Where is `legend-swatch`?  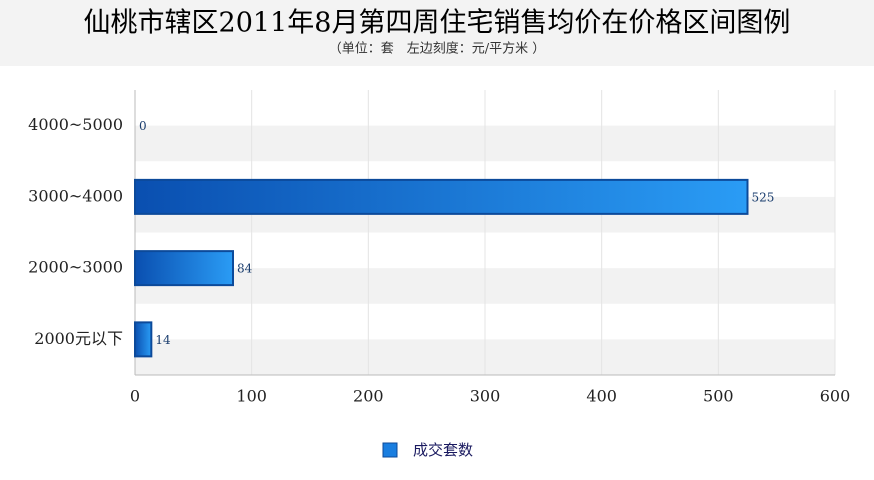 legend-swatch is located at coordinates (390, 450).